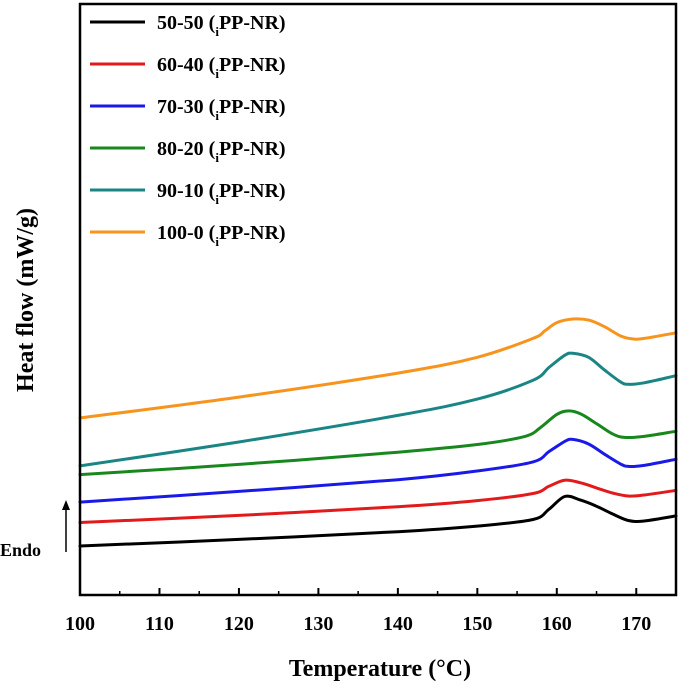  I want to click on x-tick-label: 120, so click(239, 624).